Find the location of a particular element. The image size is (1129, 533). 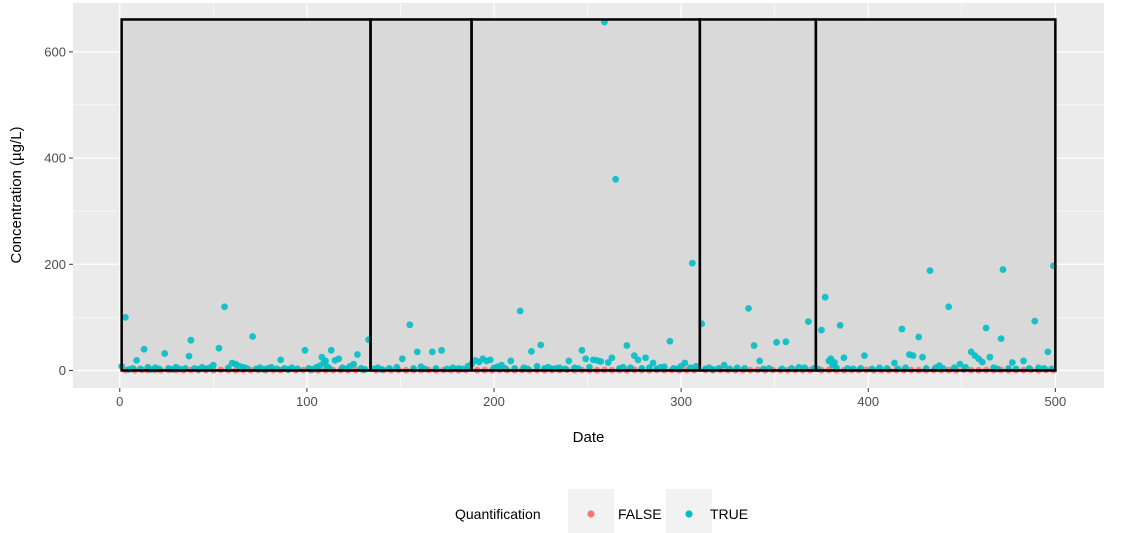

legend: Quantification FALSE TRUE is located at coordinates (601, 511).